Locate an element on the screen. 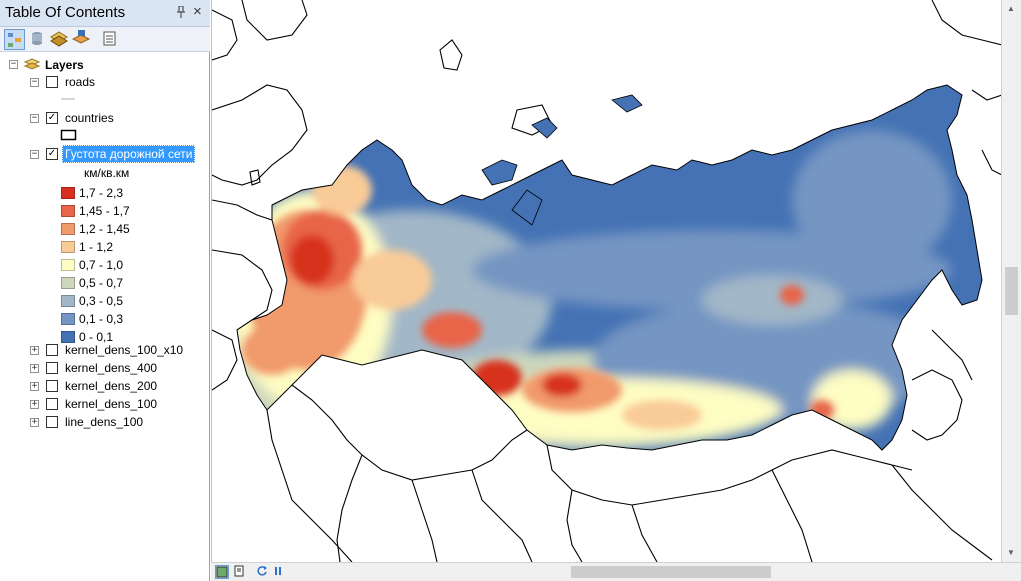  legend-class-label: 1,45 - 1,7 is located at coordinates (104, 211).